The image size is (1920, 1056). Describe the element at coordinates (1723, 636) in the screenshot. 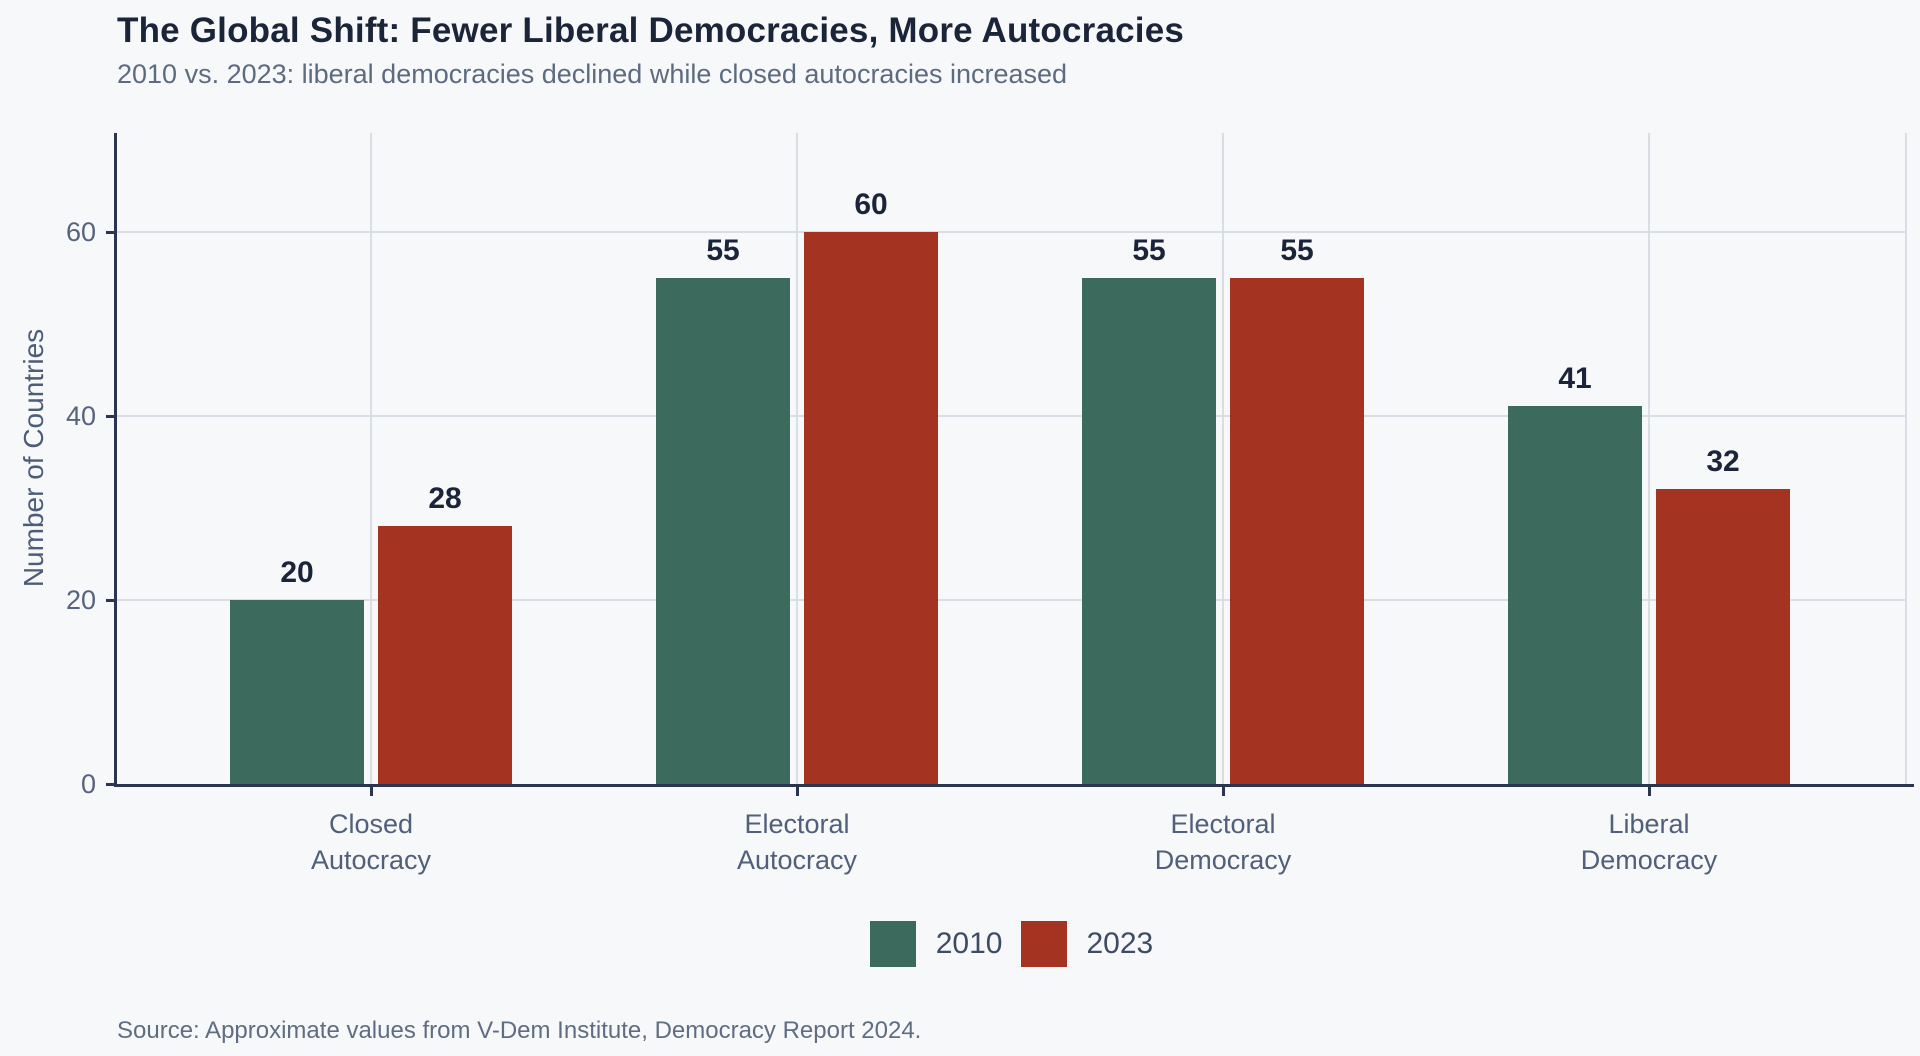

I see `bar-2023-liberal-democracy` at that location.